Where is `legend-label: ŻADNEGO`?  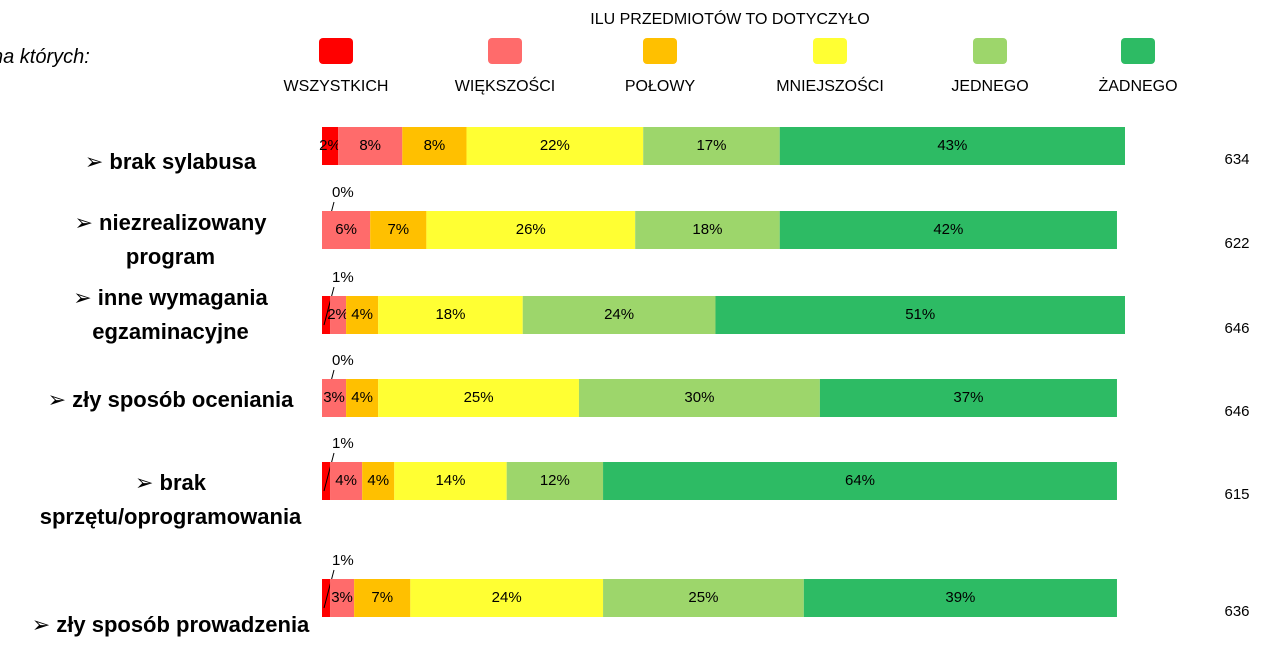
legend-label: ŻADNEGO is located at coordinates (1137, 85).